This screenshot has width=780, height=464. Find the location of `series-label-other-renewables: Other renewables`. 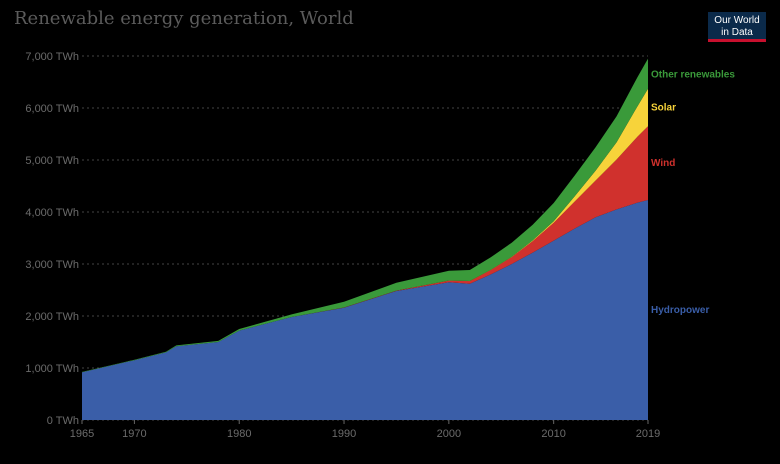

series-label-other-renewables: Other renewables is located at coordinates (693, 75).